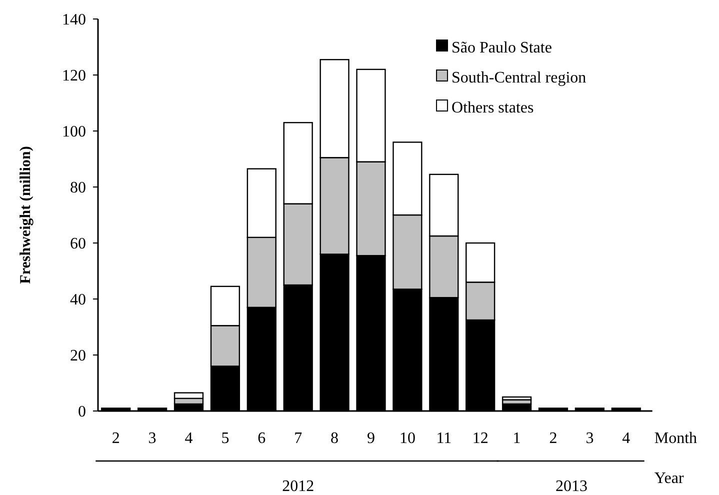 The width and height of the screenshot is (719, 495). What do you see at coordinates (78, 188) in the screenshot?
I see `y-tick-label: 80` at bounding box center [78, 188].